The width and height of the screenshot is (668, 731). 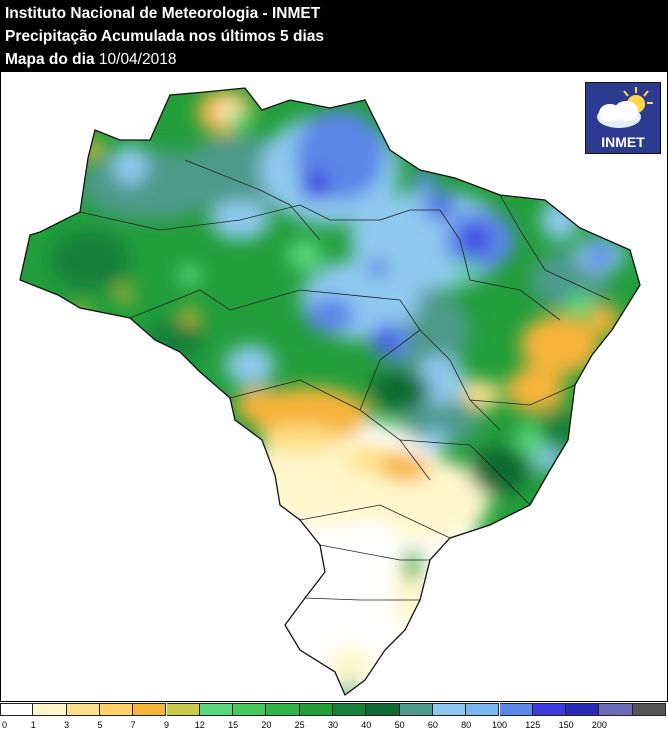 I want to click on legend-tick-label: 60, so click(x=432, y=725).